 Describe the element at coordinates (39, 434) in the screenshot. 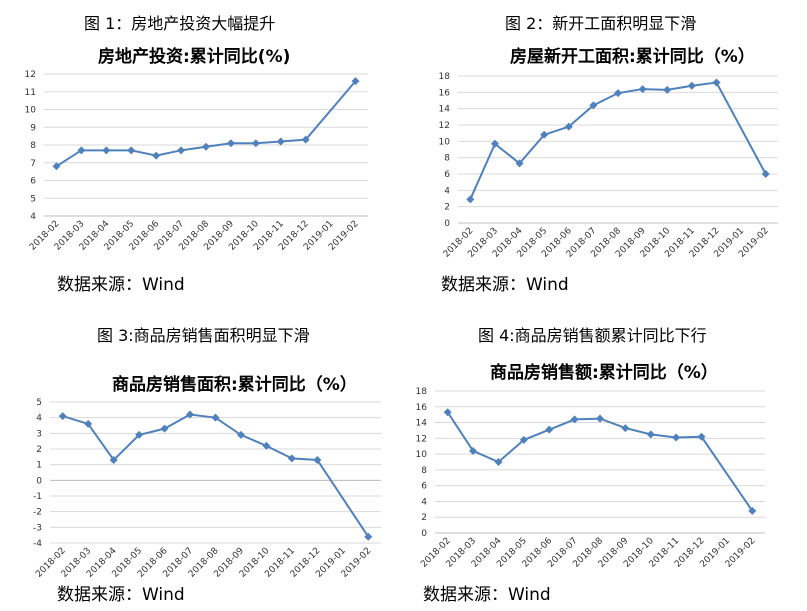

I see `y-tick-label: 3` at that location.